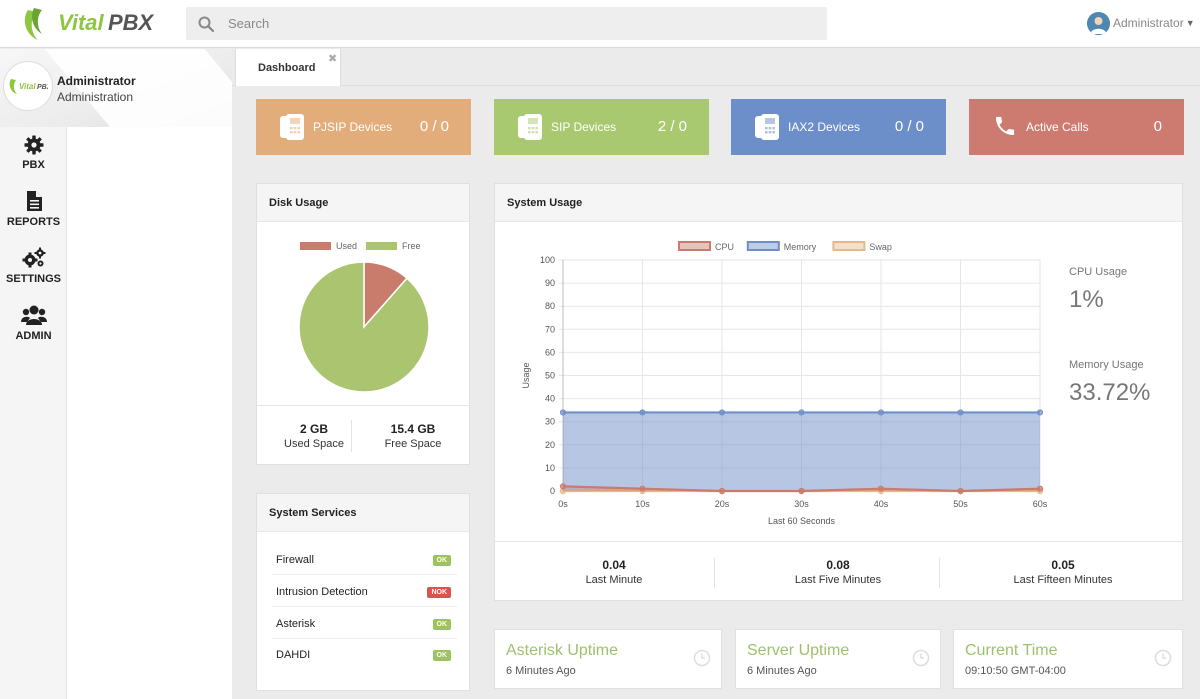 Image resolution: width=1200 pixels, height=699 pixels. I want to click on stat-card-active-calls: Active Calls 0, so click(1076, 127).